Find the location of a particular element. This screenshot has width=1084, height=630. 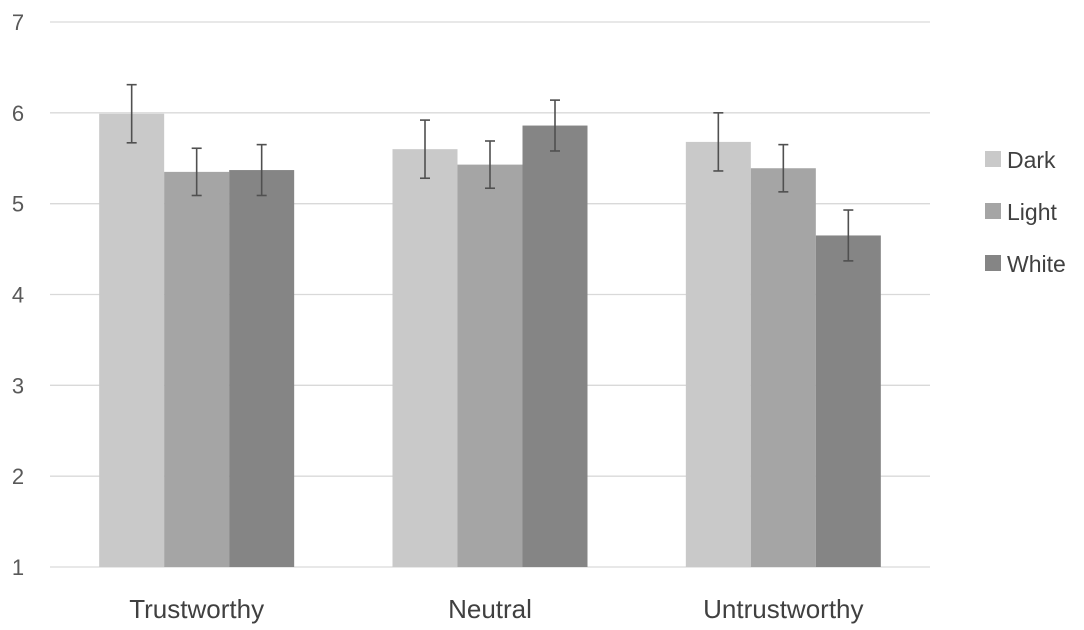

y-tick-label: 4 is located at coordinates (18, 295).